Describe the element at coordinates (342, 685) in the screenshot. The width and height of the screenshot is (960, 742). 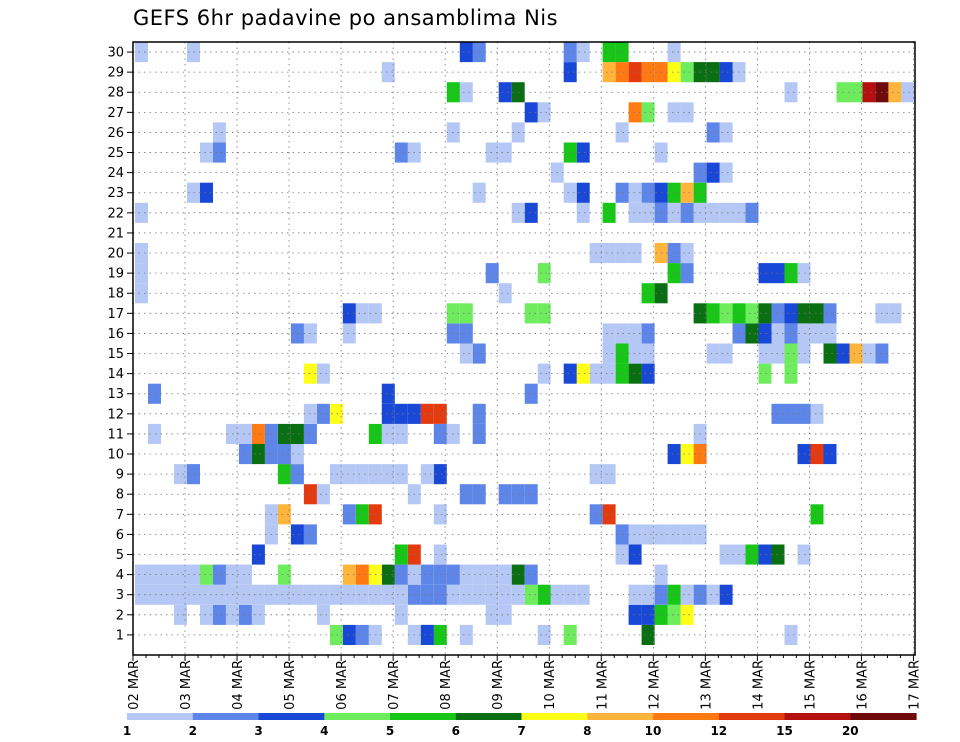
I see `x-tick-label: 06 MAR` at that location.